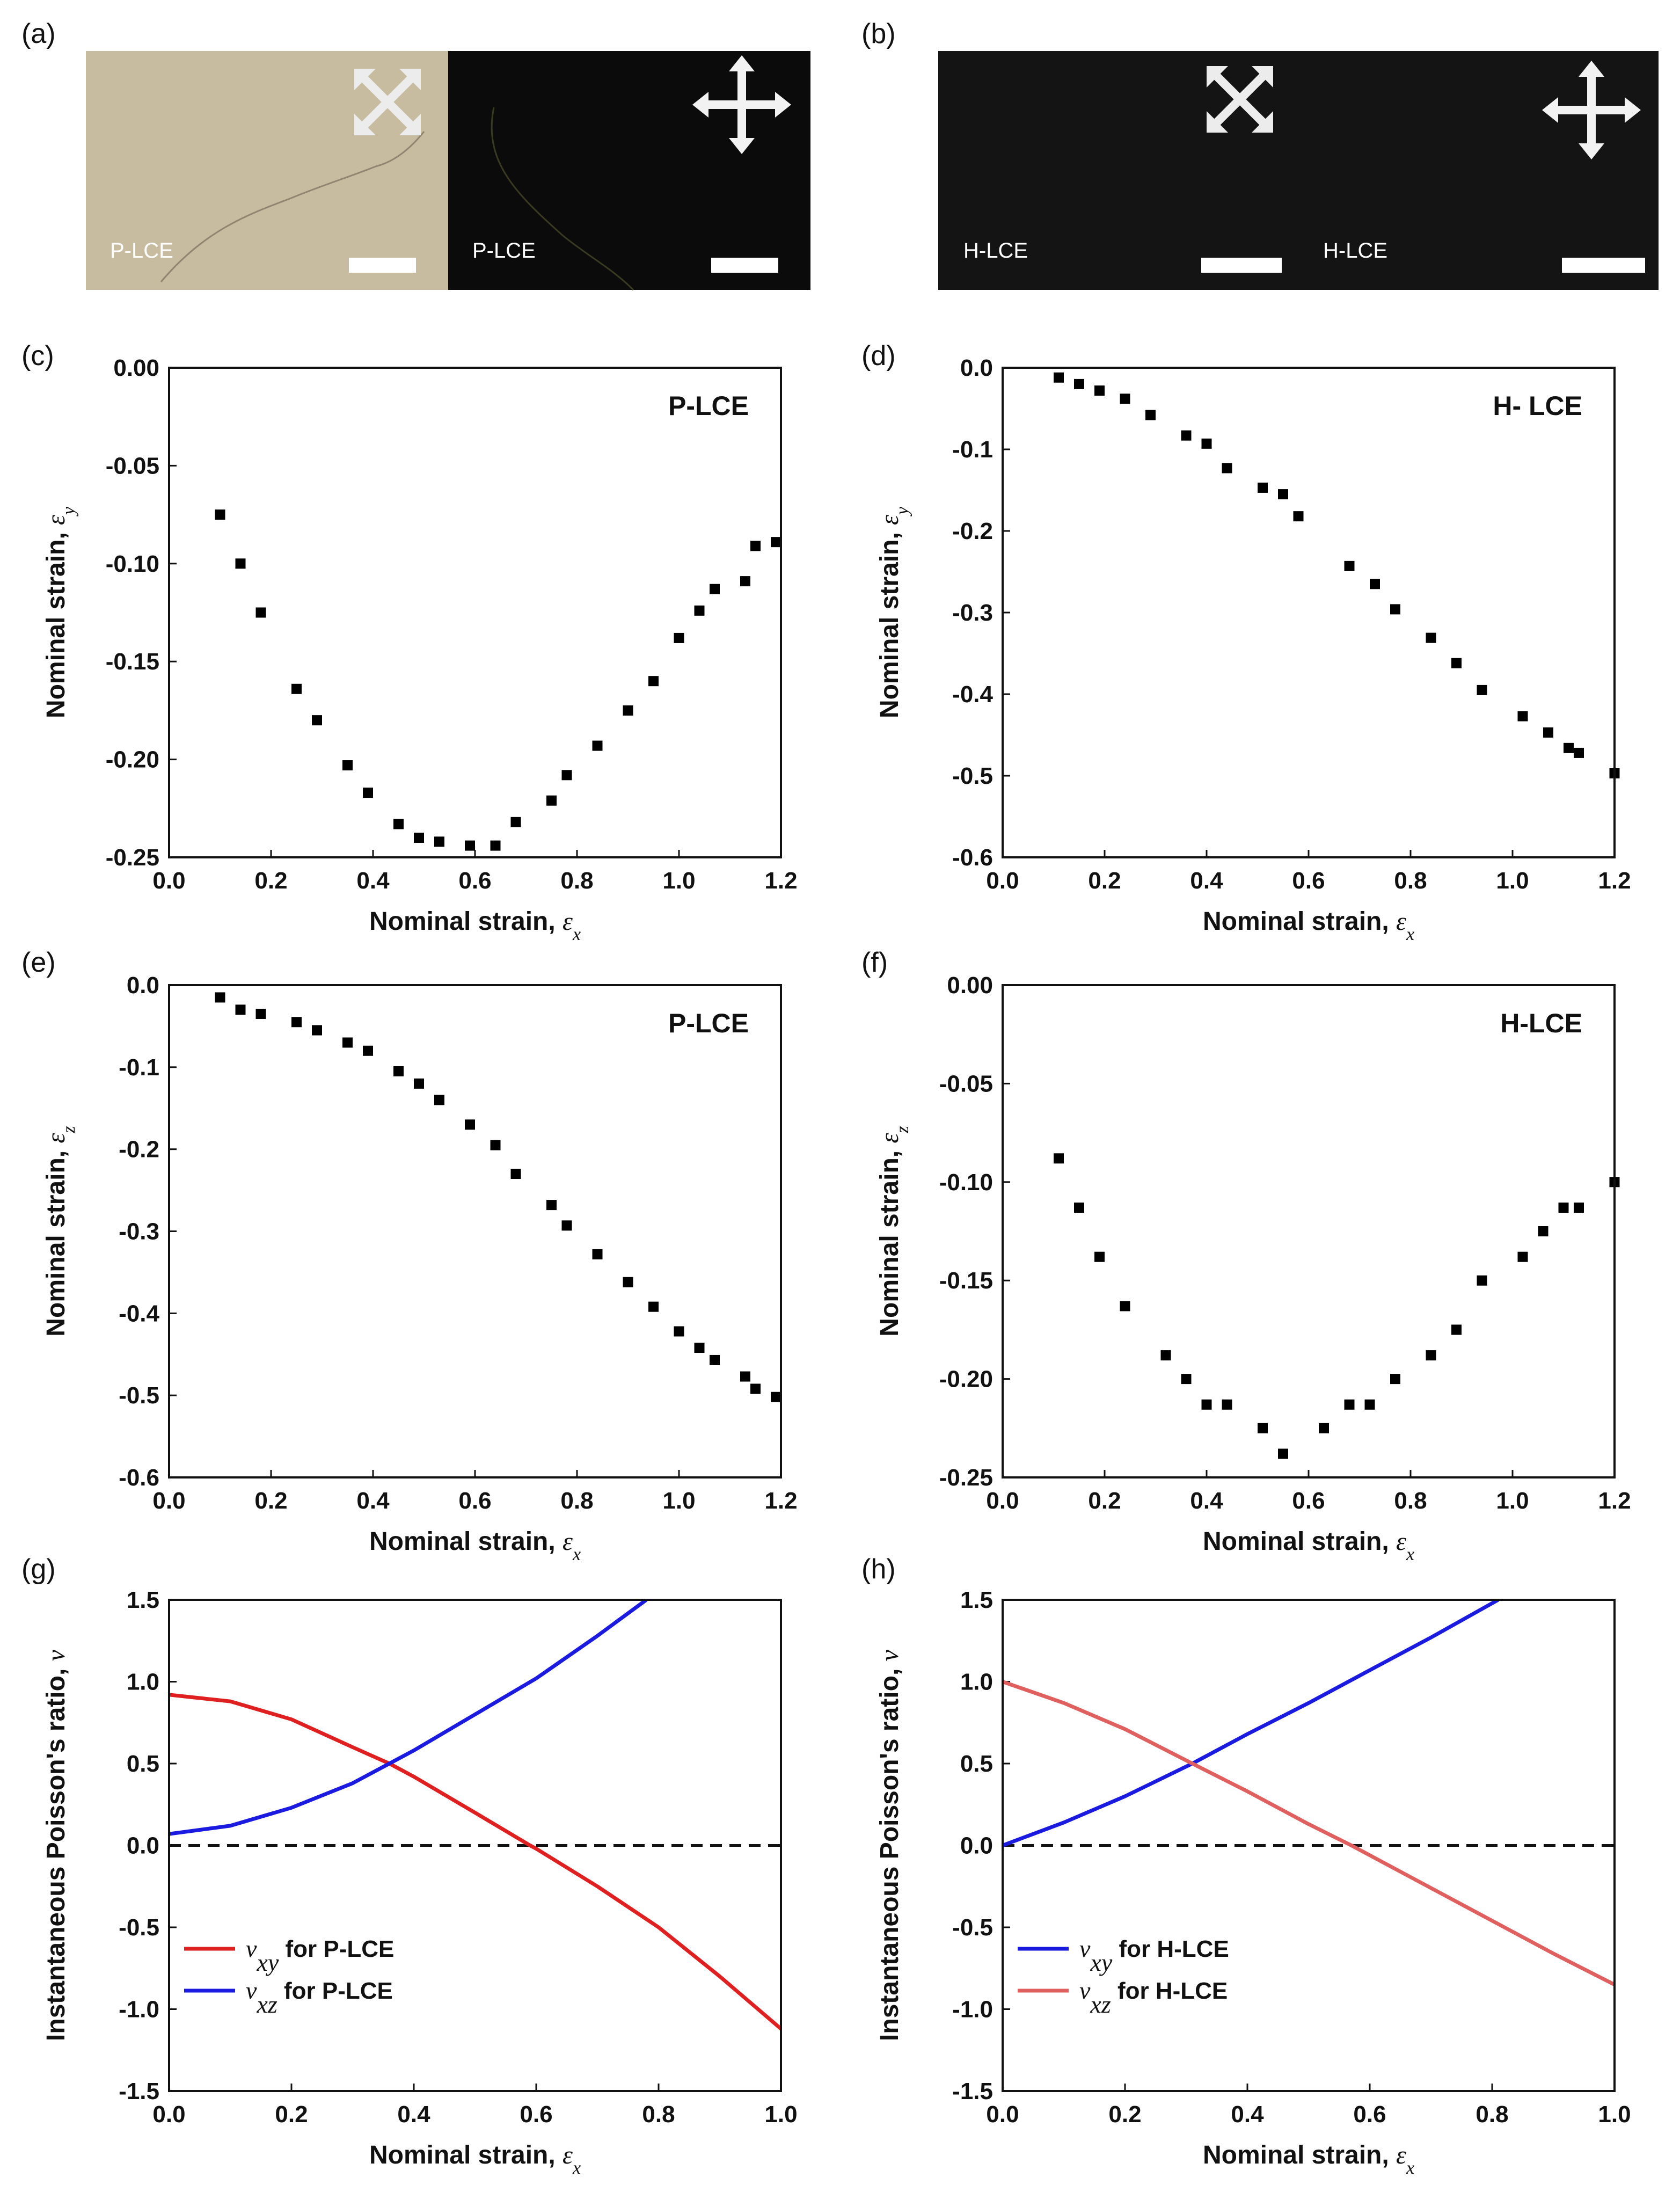 The width and height of the screenshot is (1680, 2207). Describe the element at coordinates (139, 2010) in the screenshot. I see `y-tick-label: -1.0` at that location.